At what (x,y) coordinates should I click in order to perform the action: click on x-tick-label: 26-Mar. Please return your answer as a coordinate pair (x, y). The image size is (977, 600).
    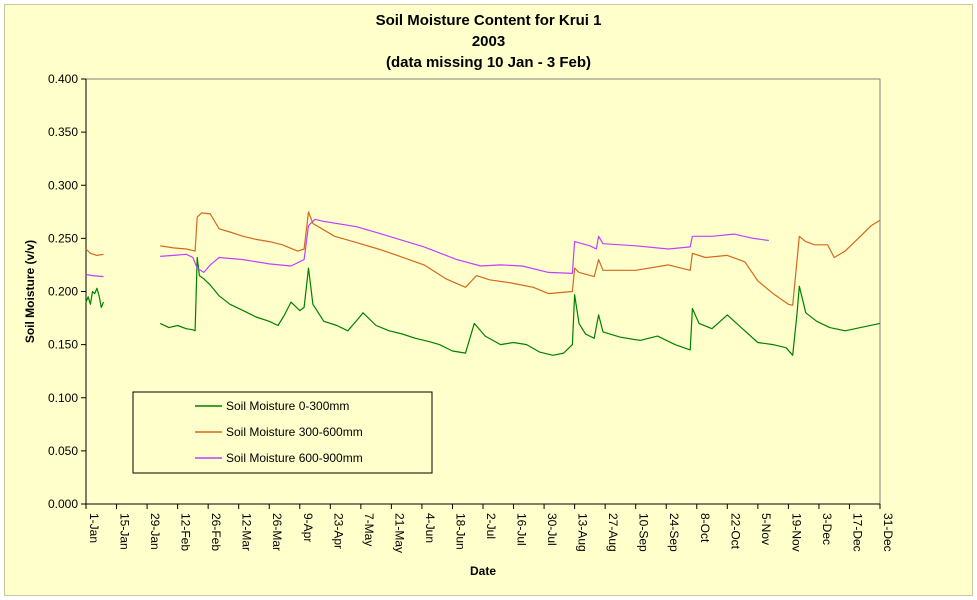
    Looking at the image, I should click on (277, 532).